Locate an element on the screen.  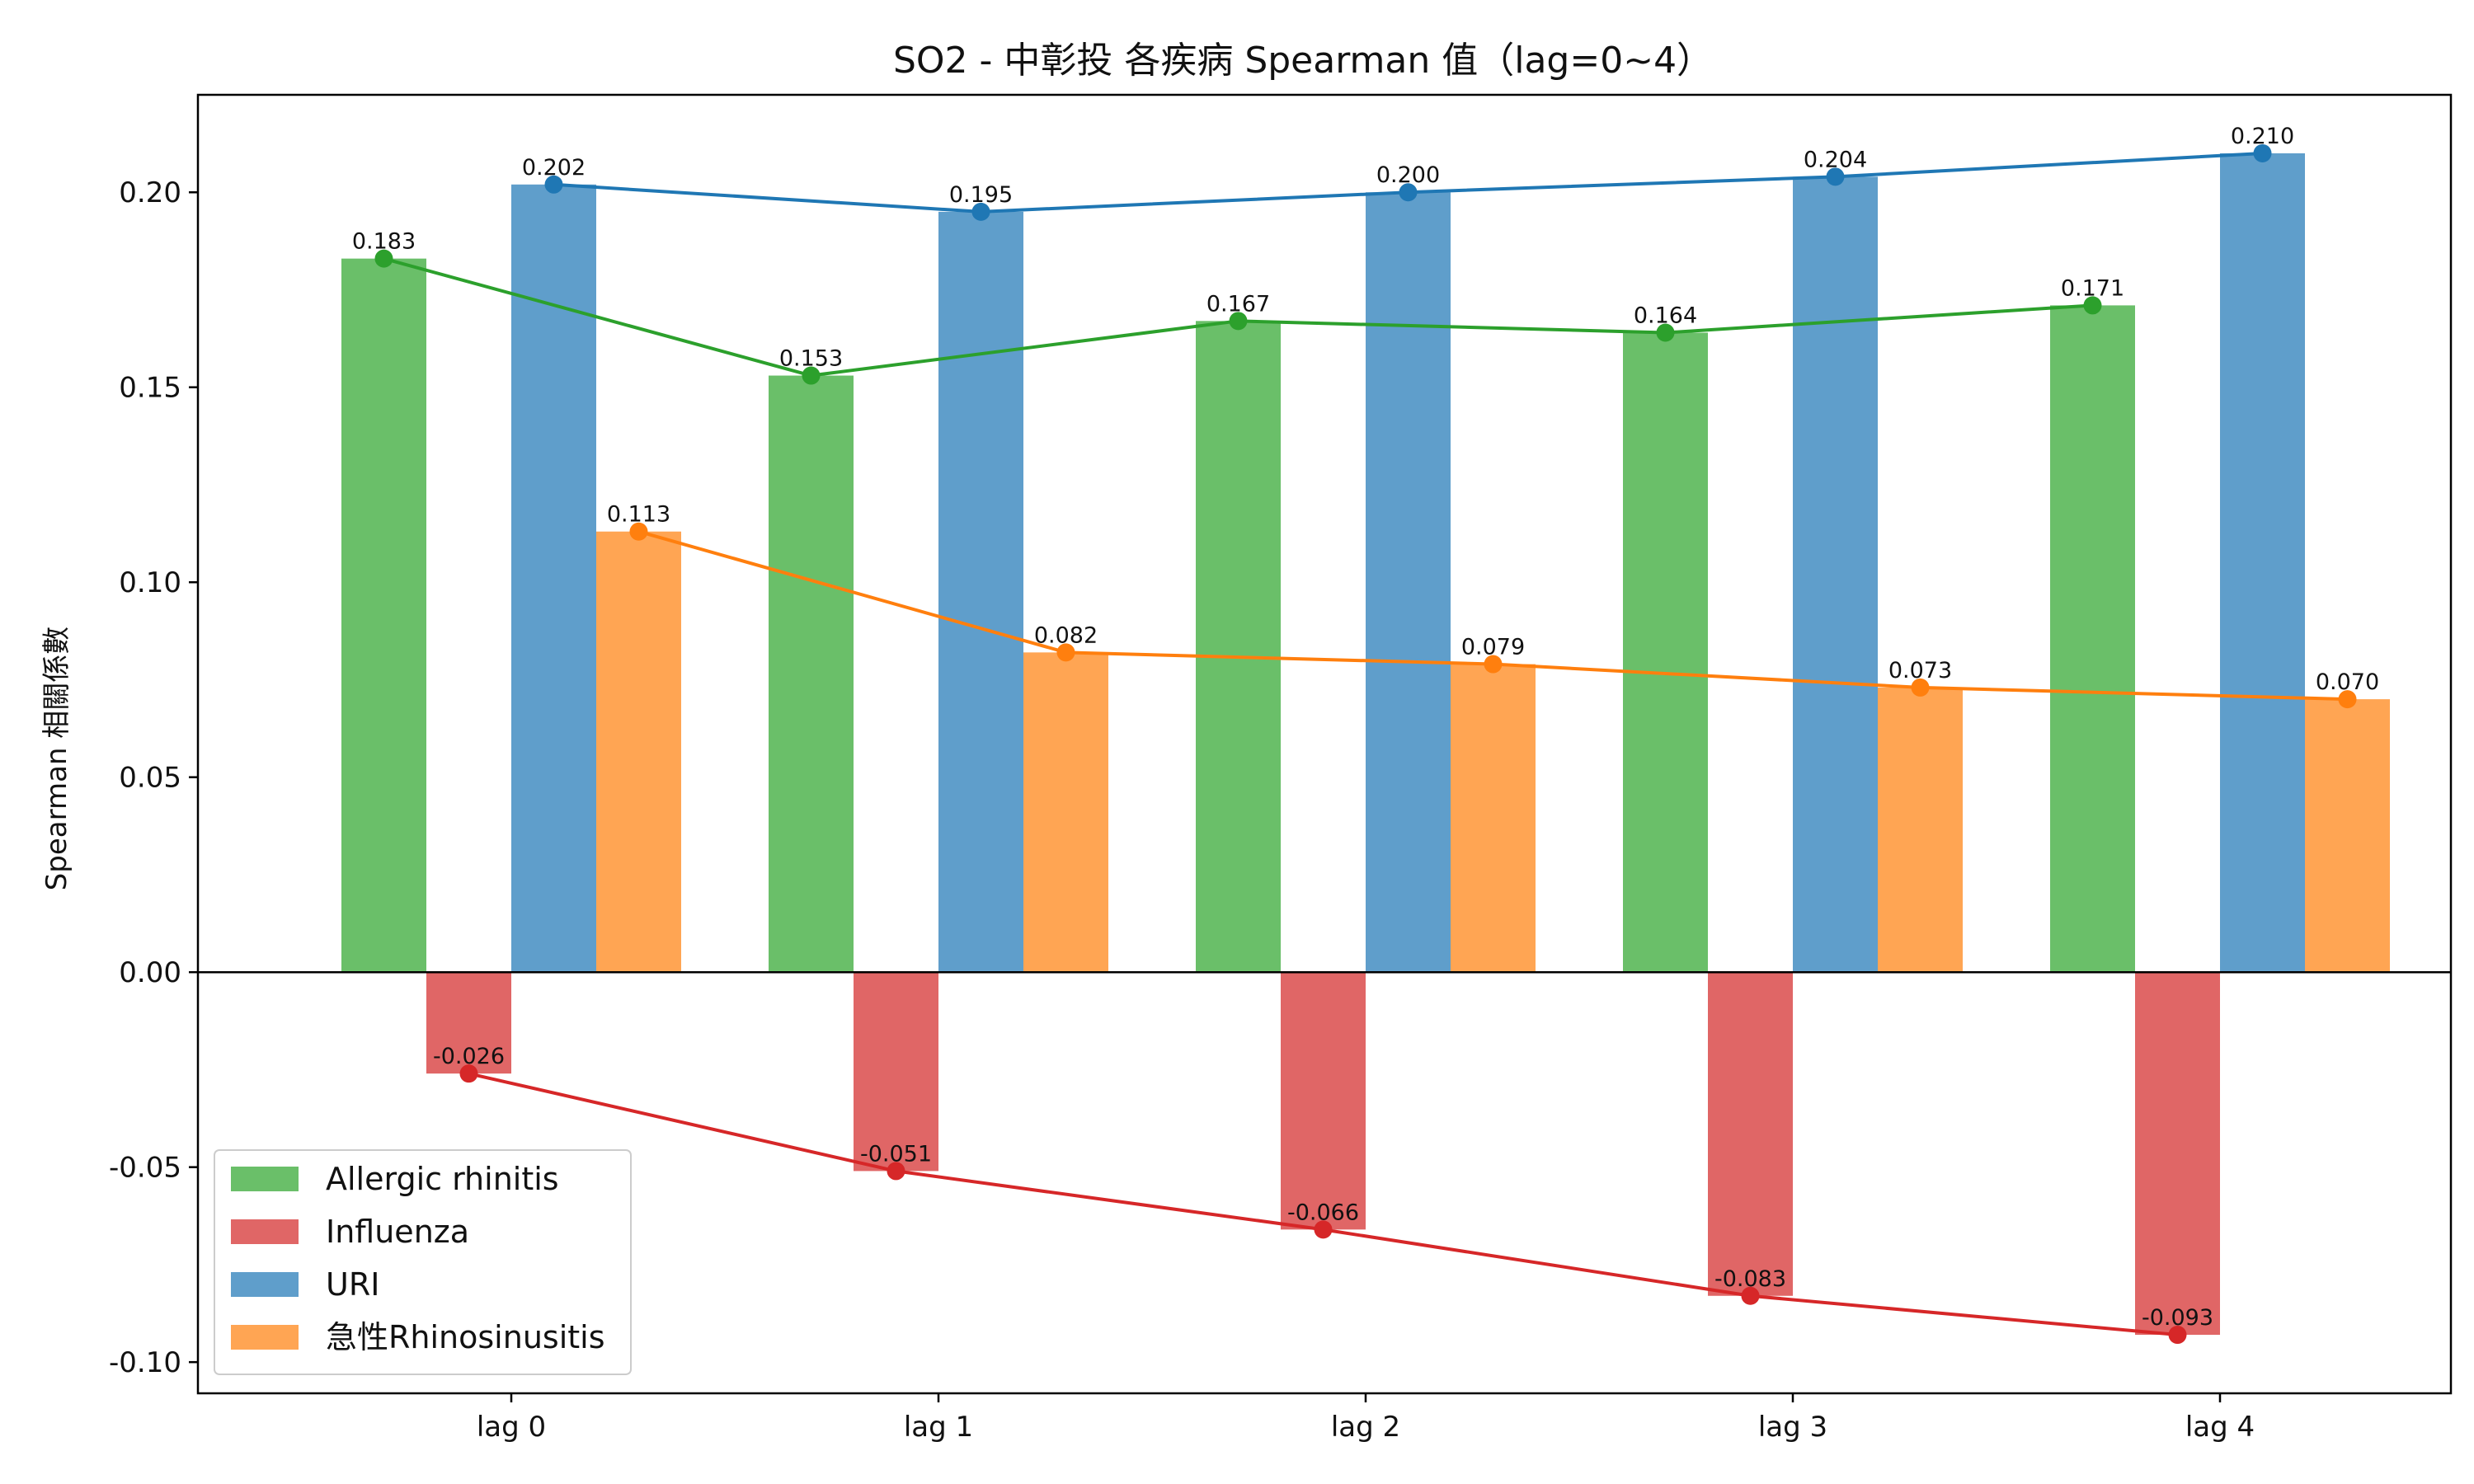
x-axis: lag 0 lag 1 lag 2 lag 3 lag 4 is located at coordinates (1366, 1418).